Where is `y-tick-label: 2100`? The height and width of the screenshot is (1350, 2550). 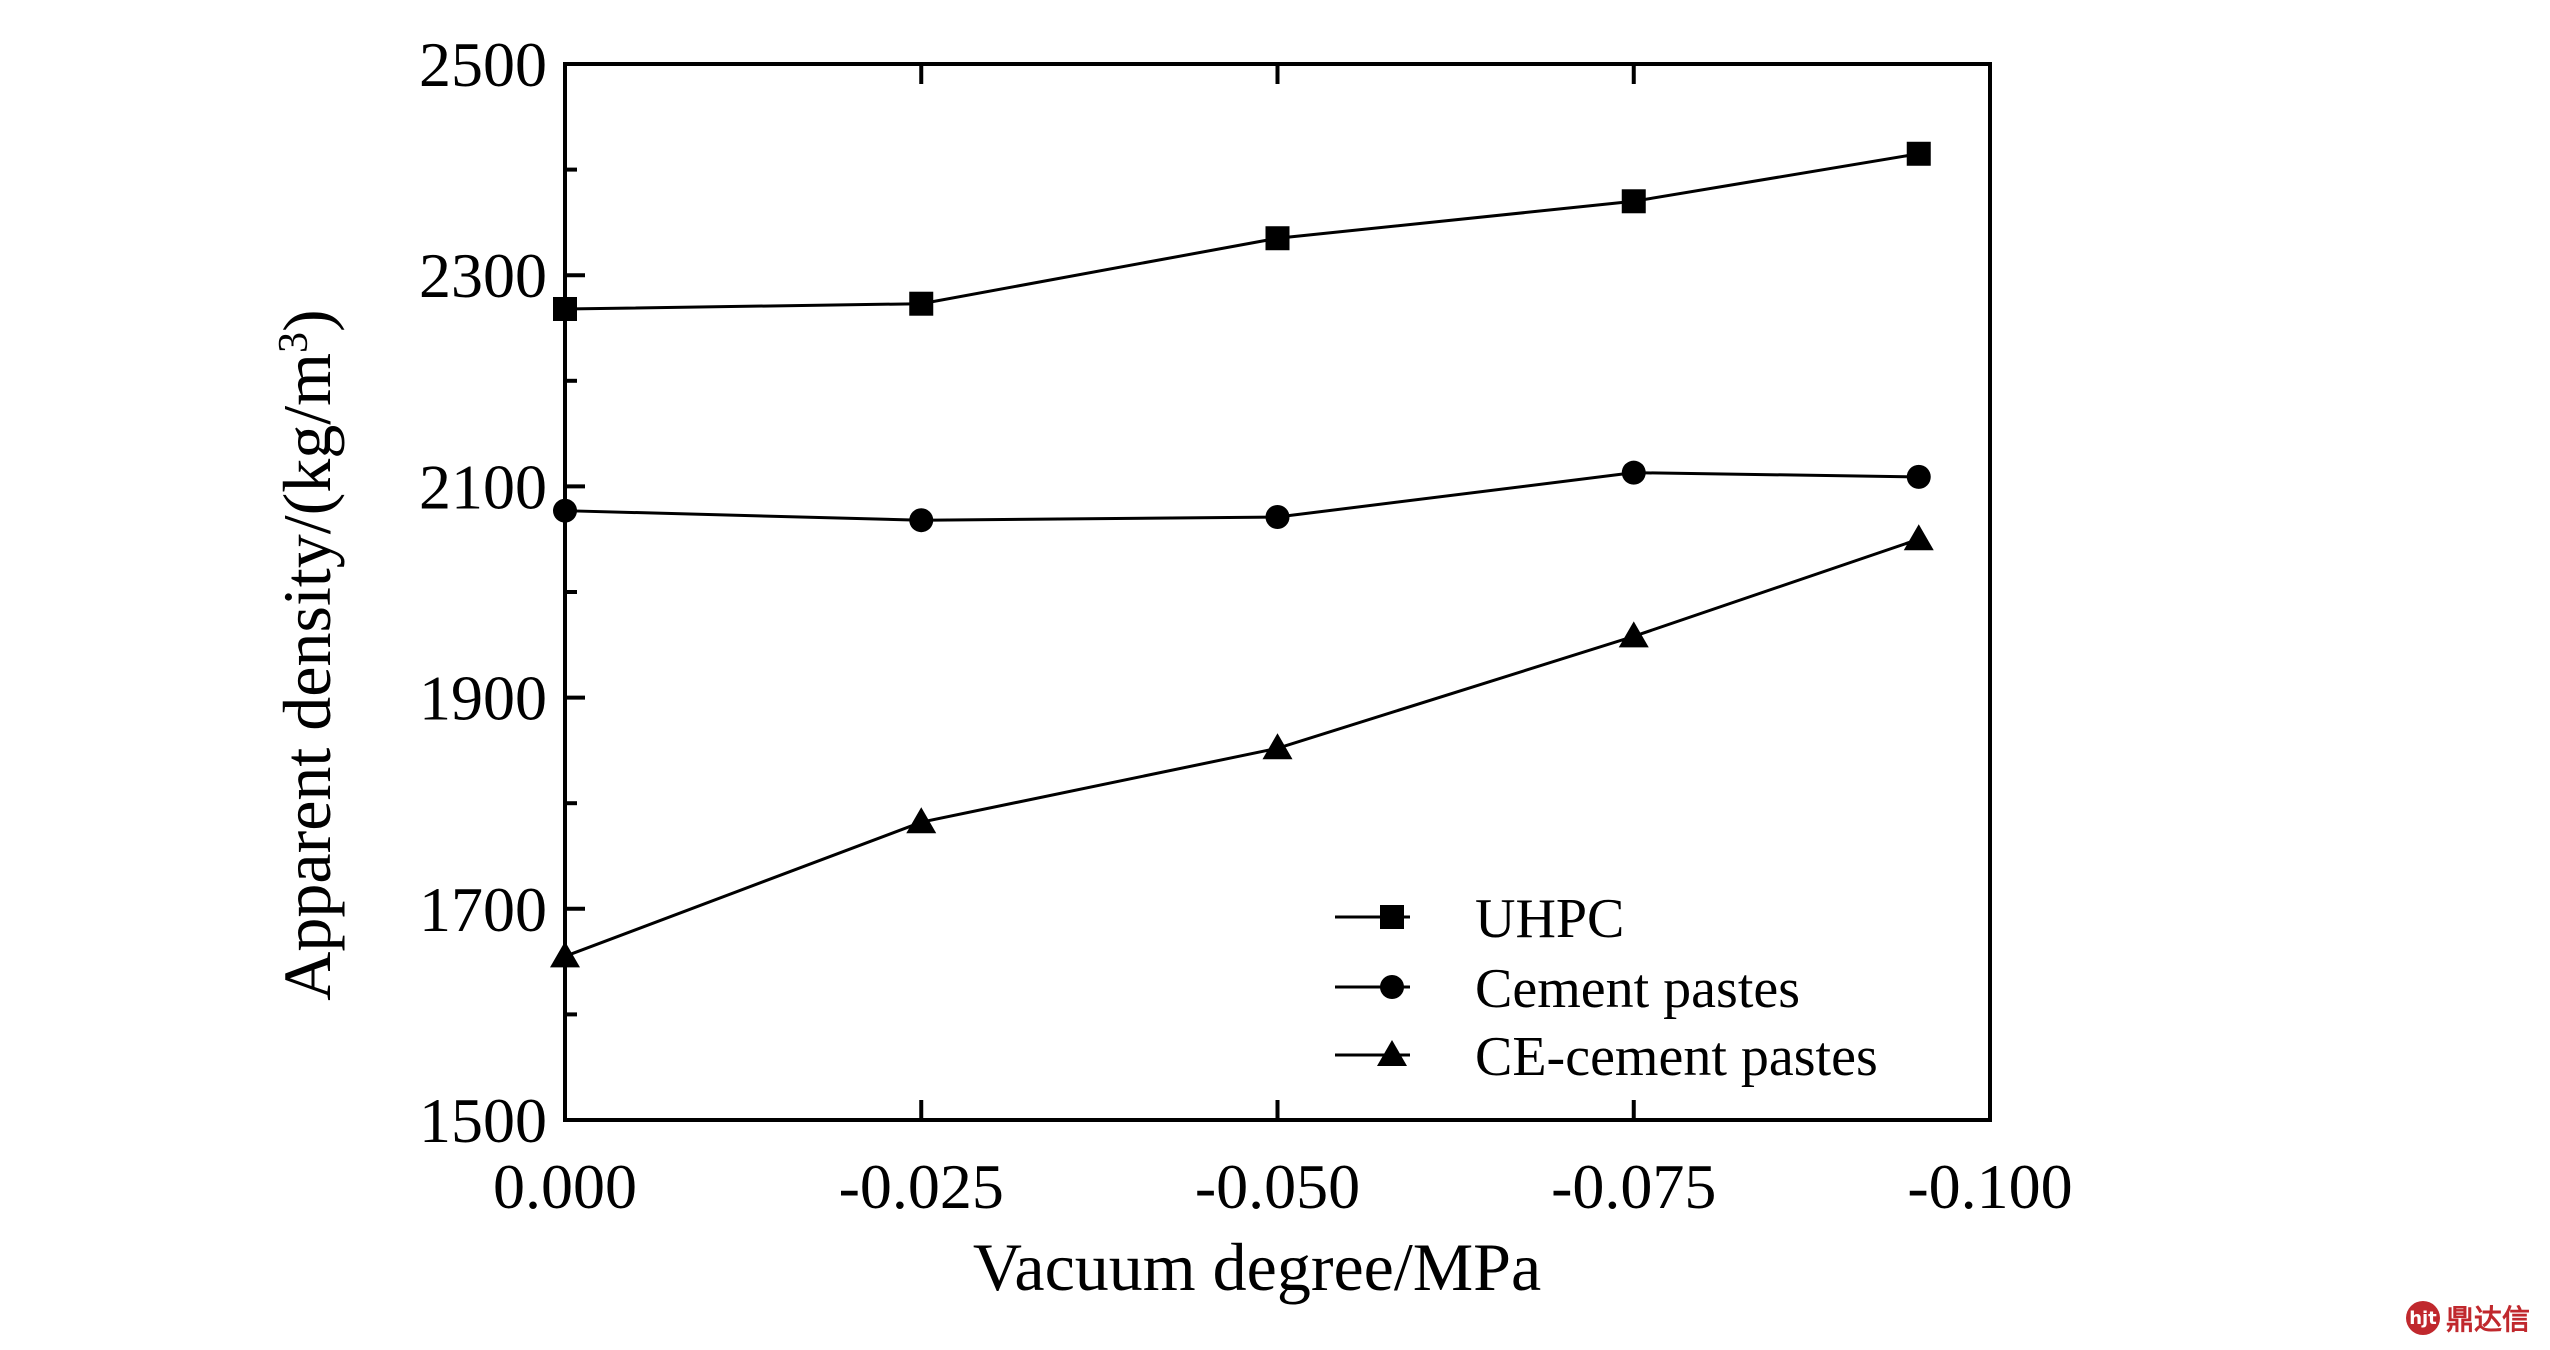
y-tick-label: 2100 is located at coordinates (483, 486).